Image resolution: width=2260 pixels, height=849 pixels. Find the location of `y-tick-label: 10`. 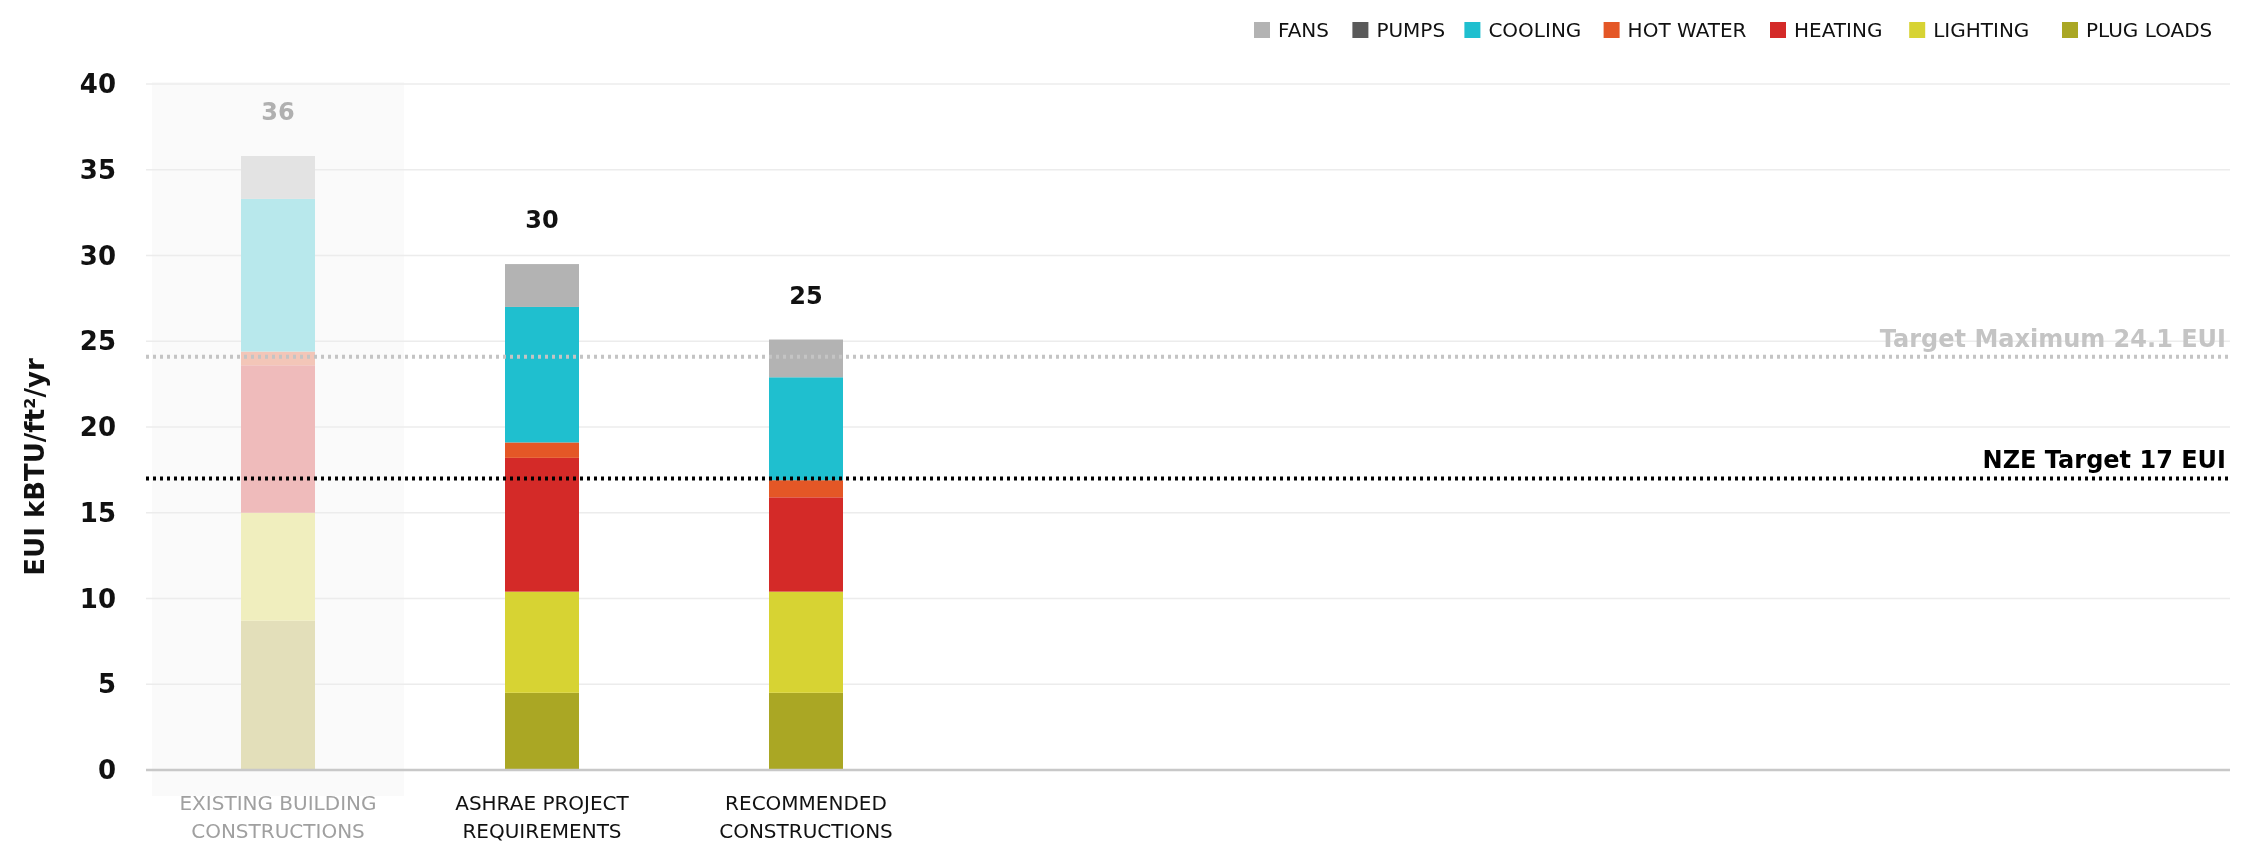

y-tick-label: 10 is located at coordinates (97, 598).